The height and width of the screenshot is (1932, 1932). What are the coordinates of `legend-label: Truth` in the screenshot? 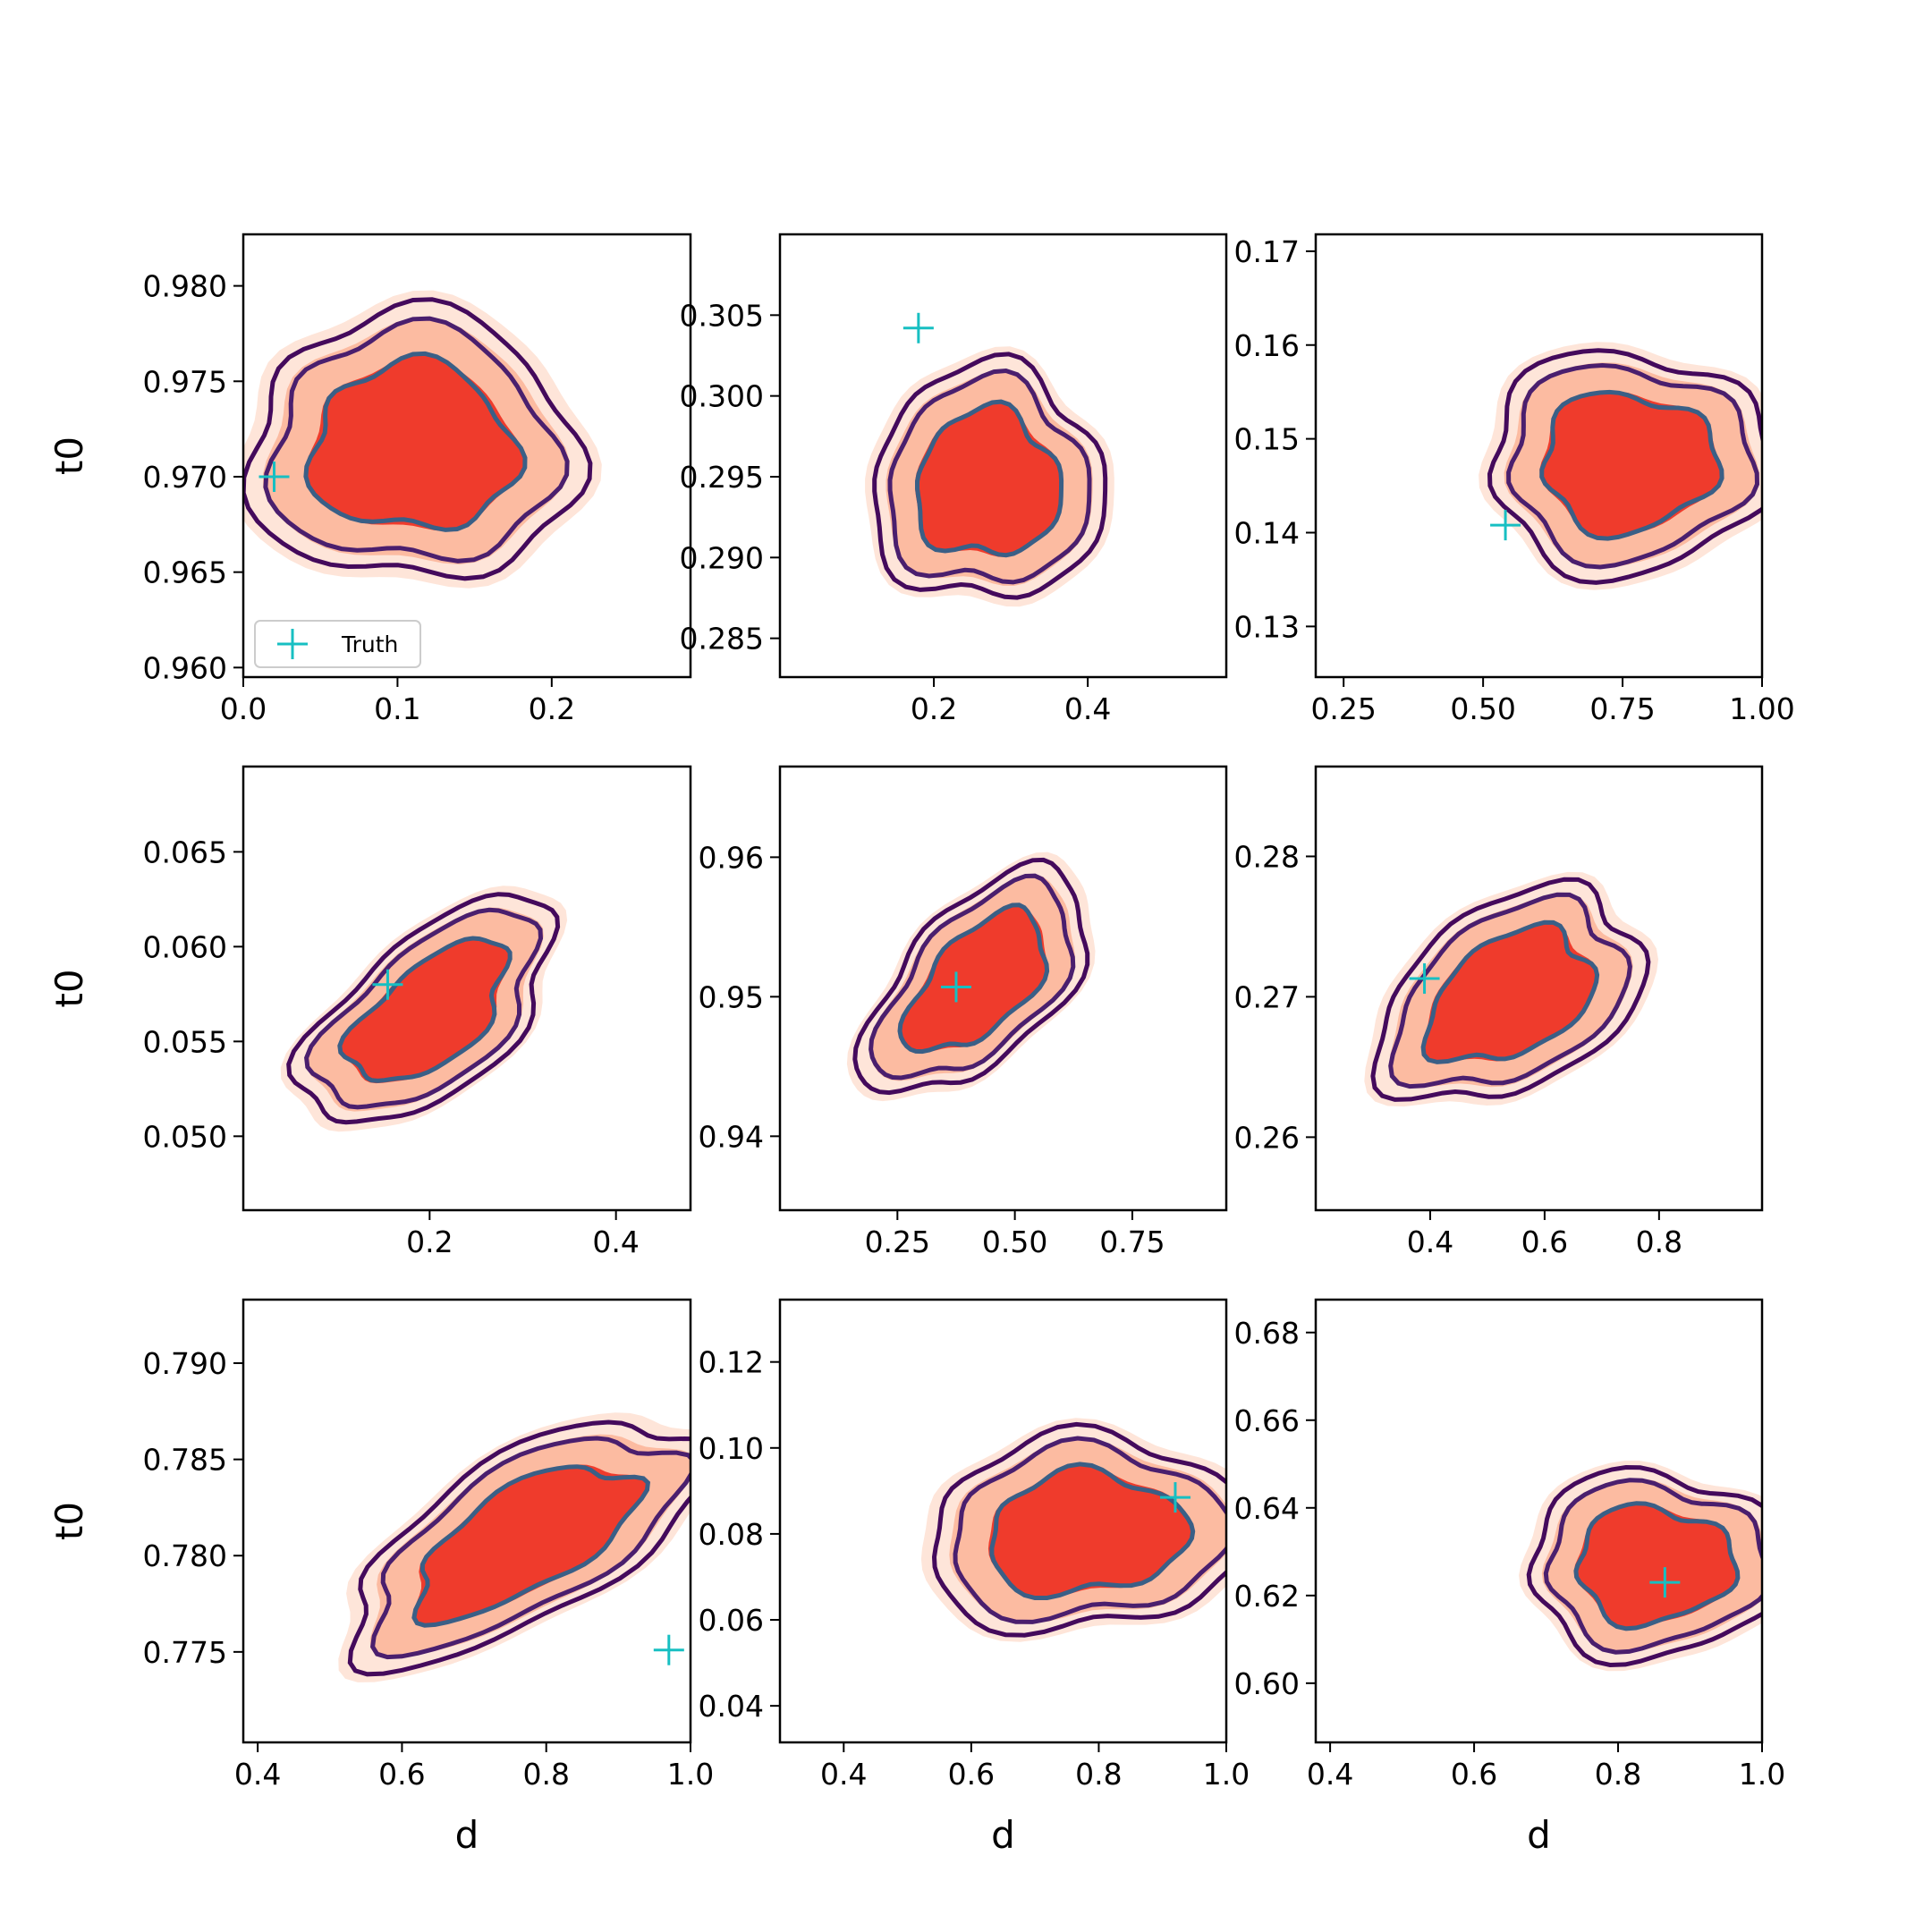 It's located at (369, 644).